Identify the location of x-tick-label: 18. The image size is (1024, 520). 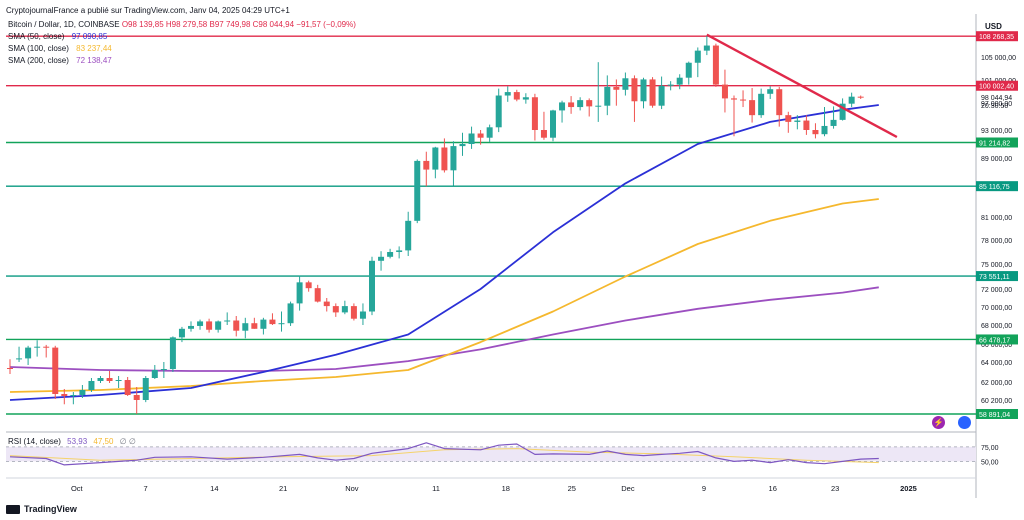
(506, 488).